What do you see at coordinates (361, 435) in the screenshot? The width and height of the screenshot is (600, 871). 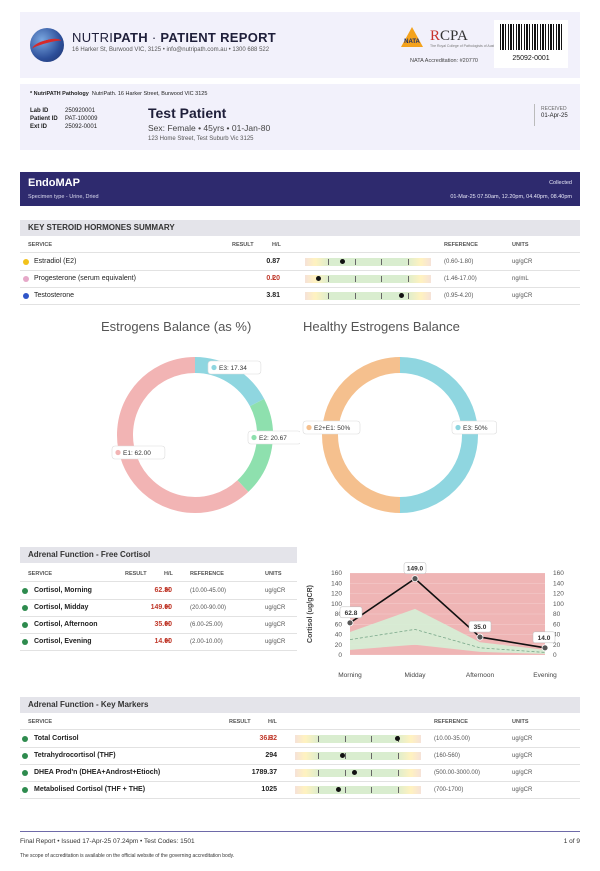 I see `donut-slice-e2e1` at bounding box center [361, 435].